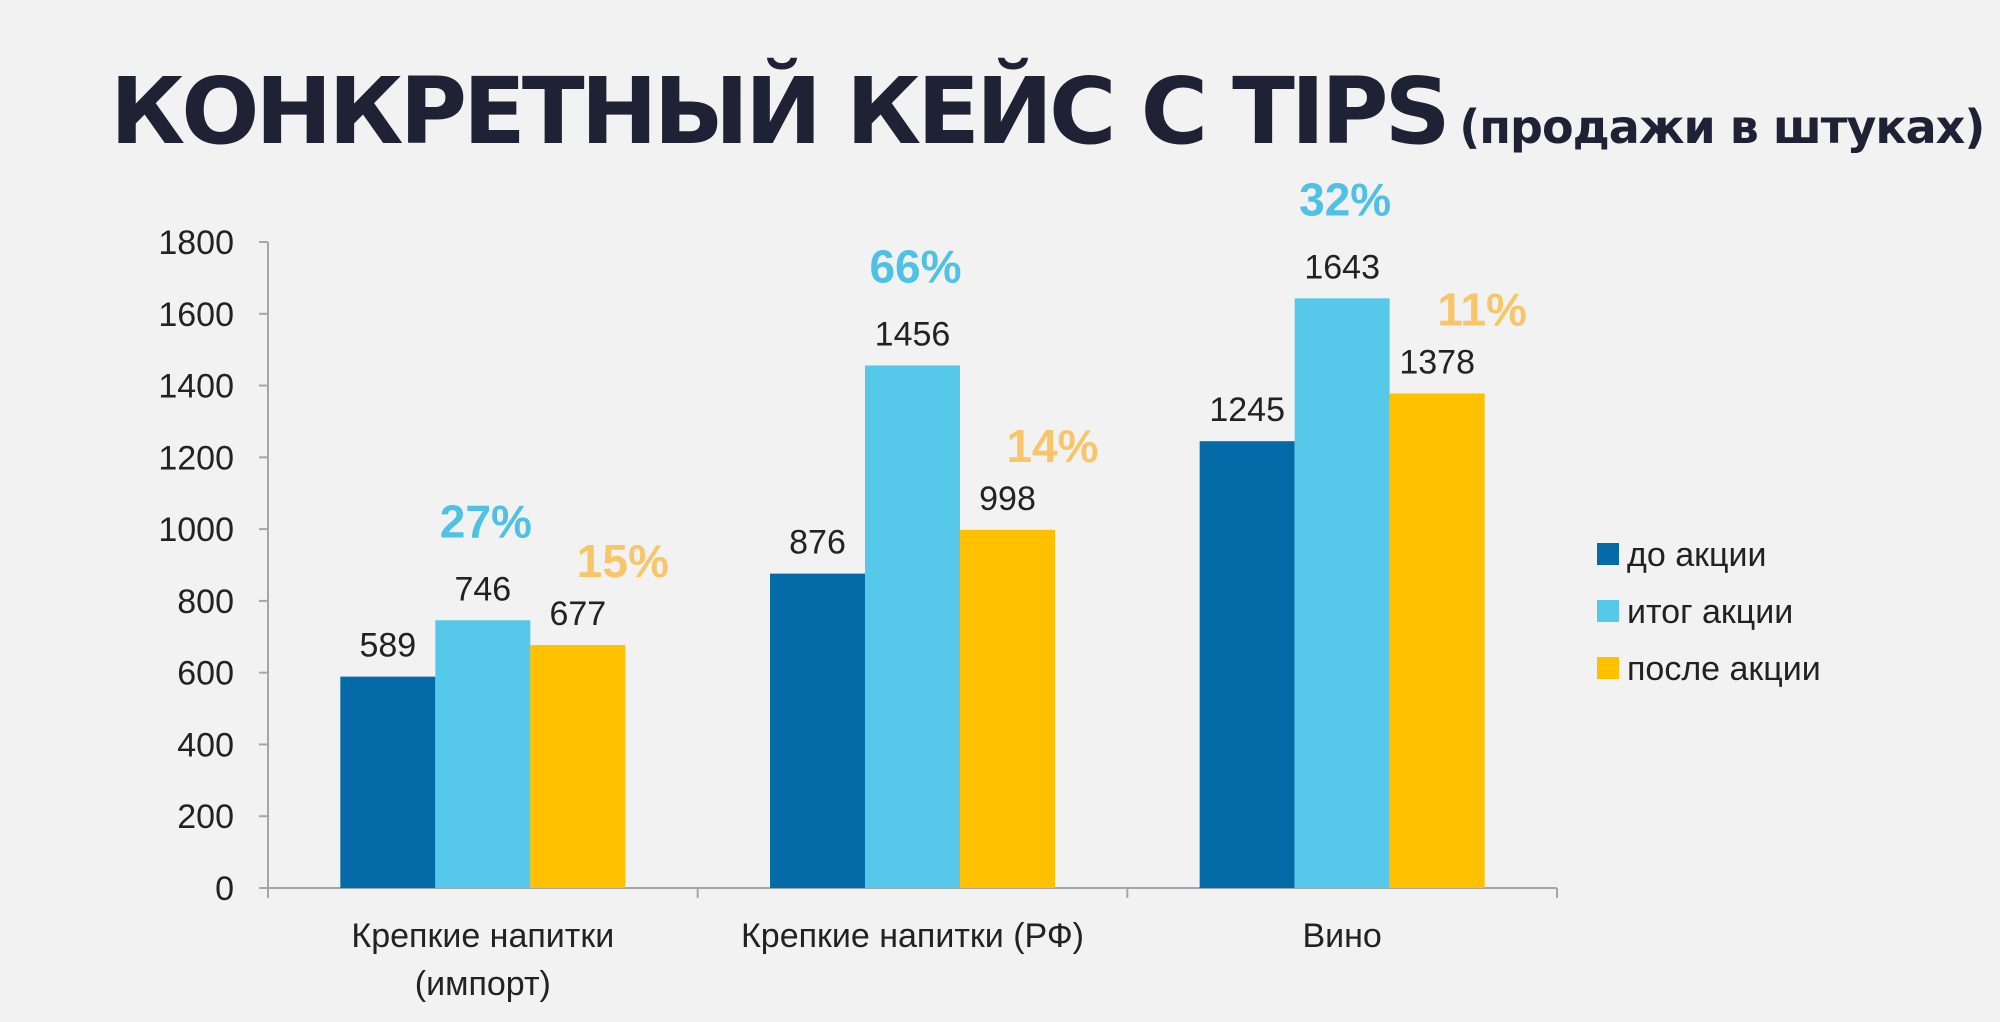  What do you see at coordinates (205, 674) in the screenshot?
I see `y-tick-label: 600` at bounding box center [205, 674].